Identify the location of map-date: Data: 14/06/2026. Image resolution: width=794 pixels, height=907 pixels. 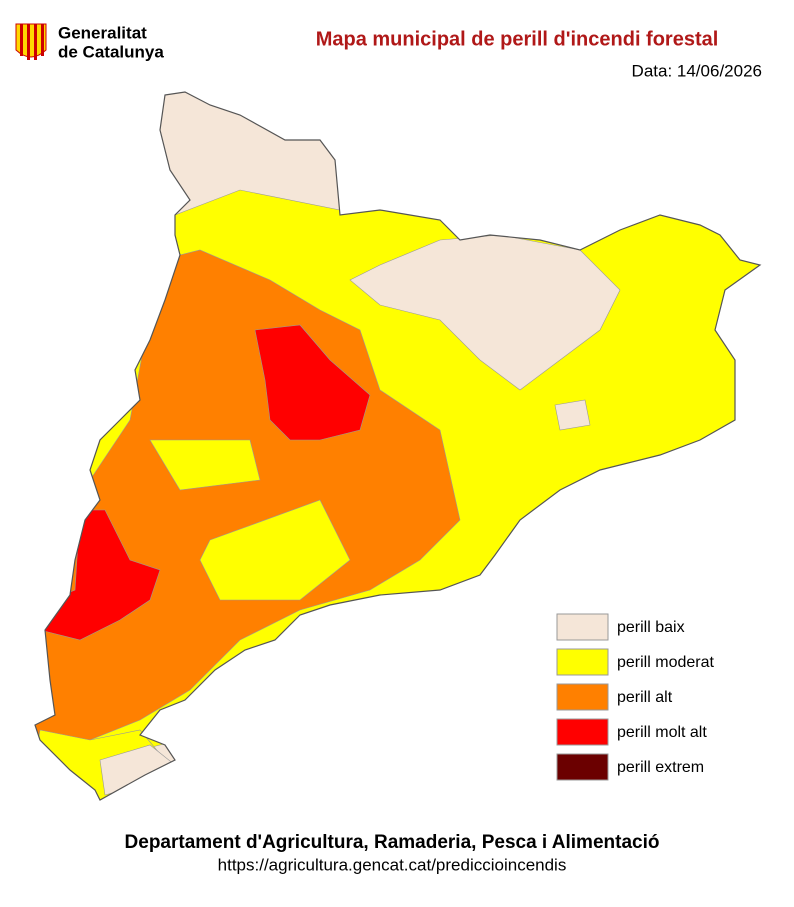
(697, 70).